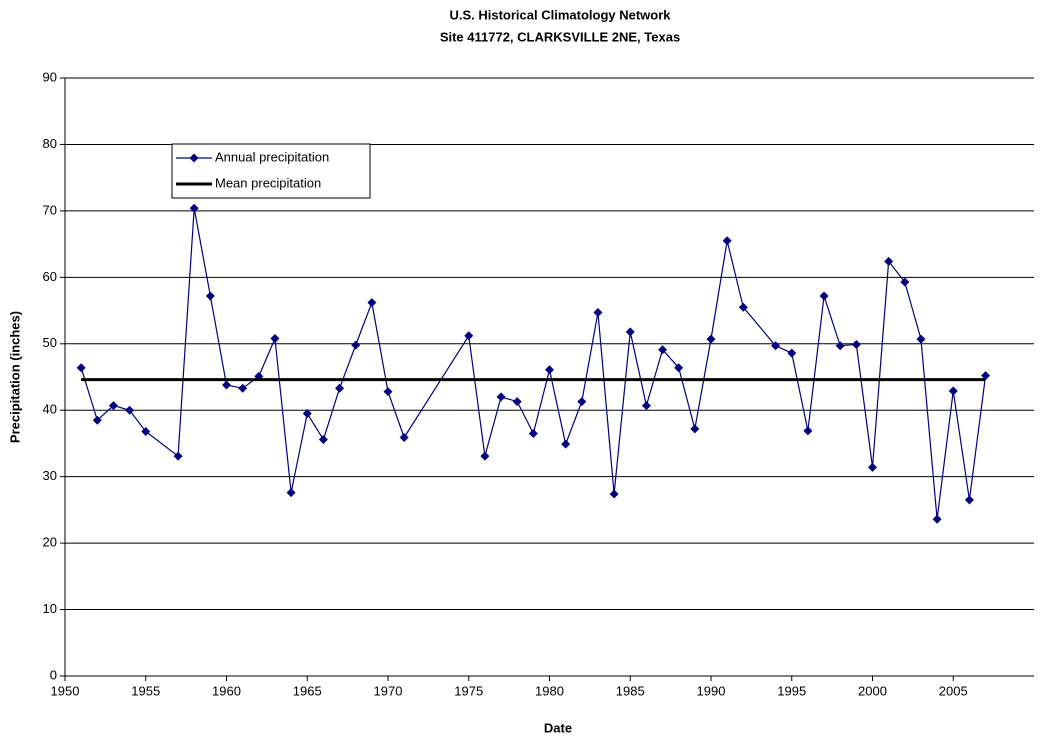  What do you see at coordinates (560, 36) in the screenshot?
I see `chart-subtitle: Site 411772, CLARKSVILLE 2NE, Texas` at bounding box center [560, 36].